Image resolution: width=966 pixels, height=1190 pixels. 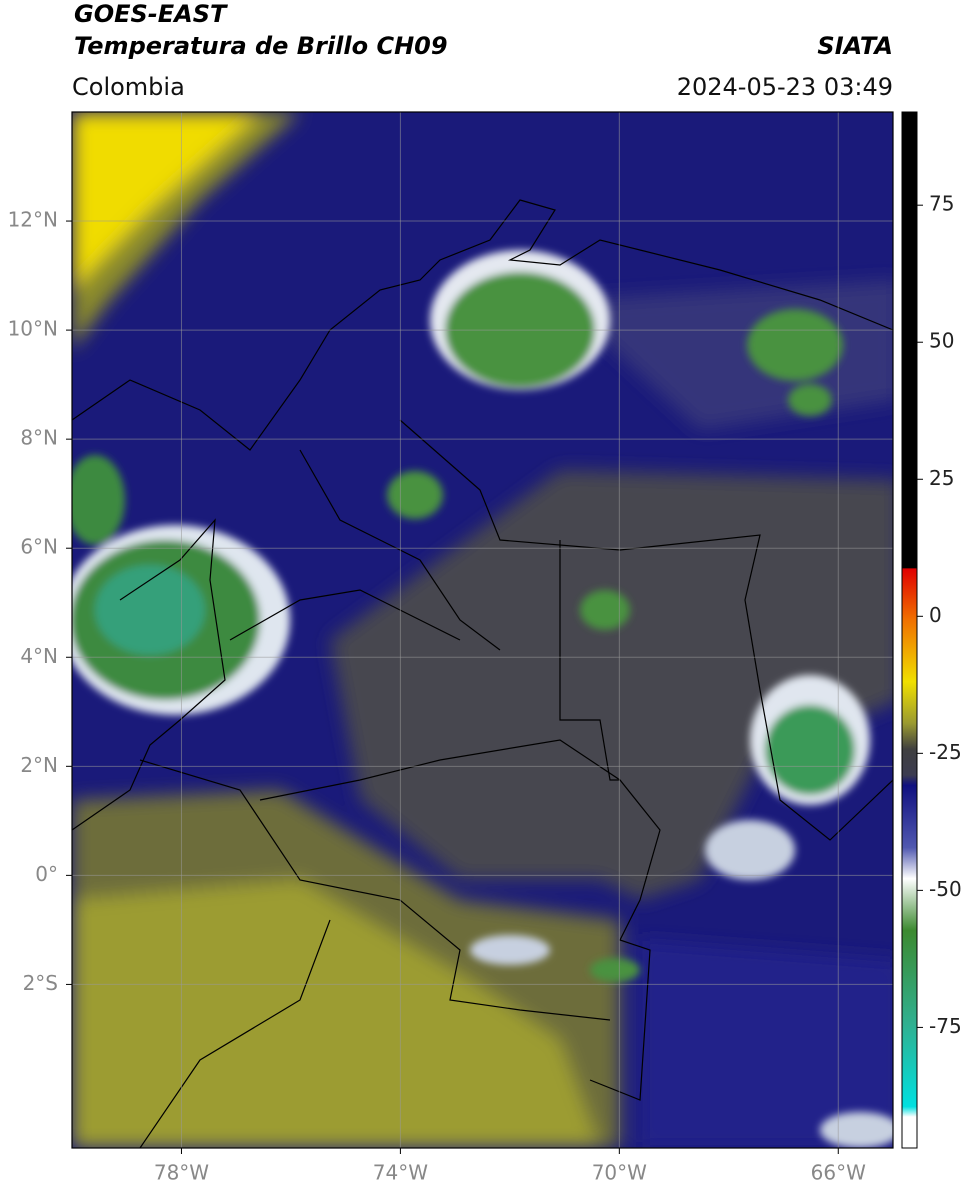 What do you see at coordinates (46, 874) in the screenshot?
I see `y-tick-label: 0°` at bounding box center [46, 874].